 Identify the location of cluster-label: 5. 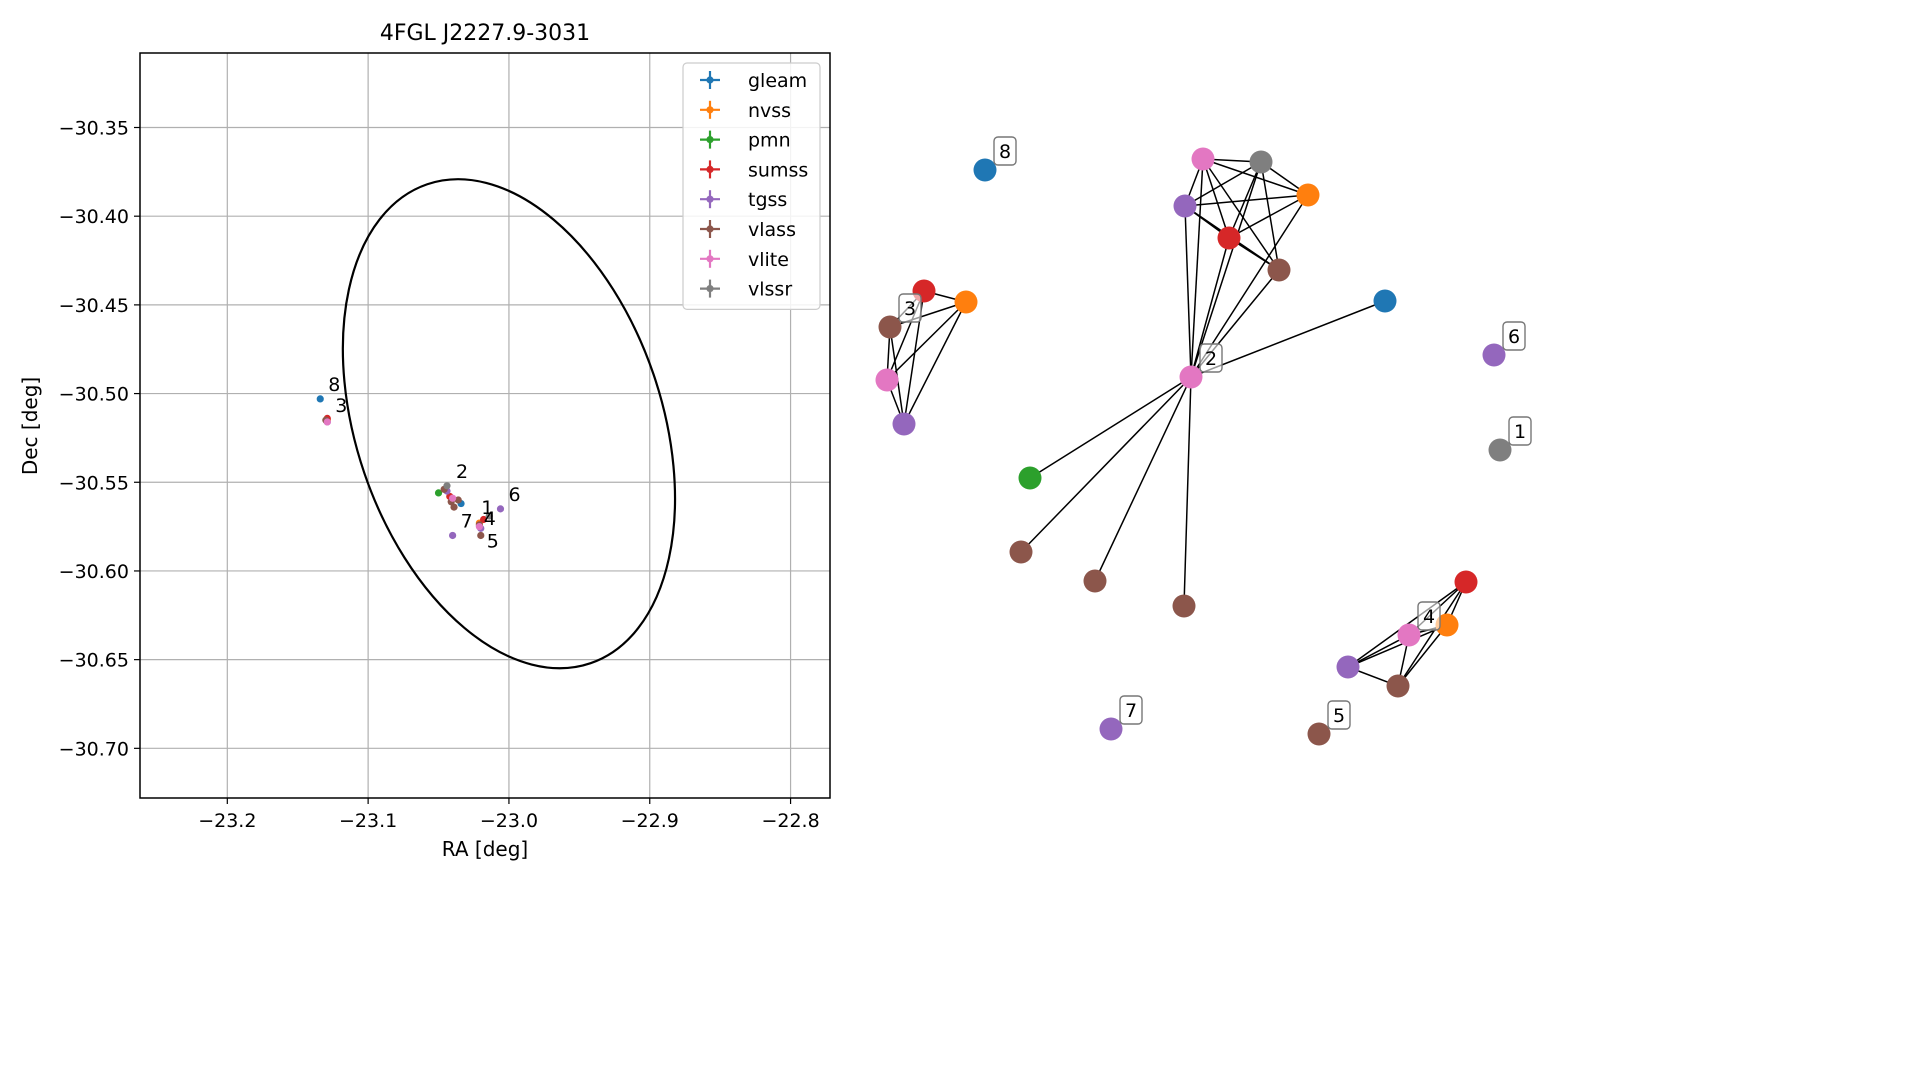
(1339, 715).